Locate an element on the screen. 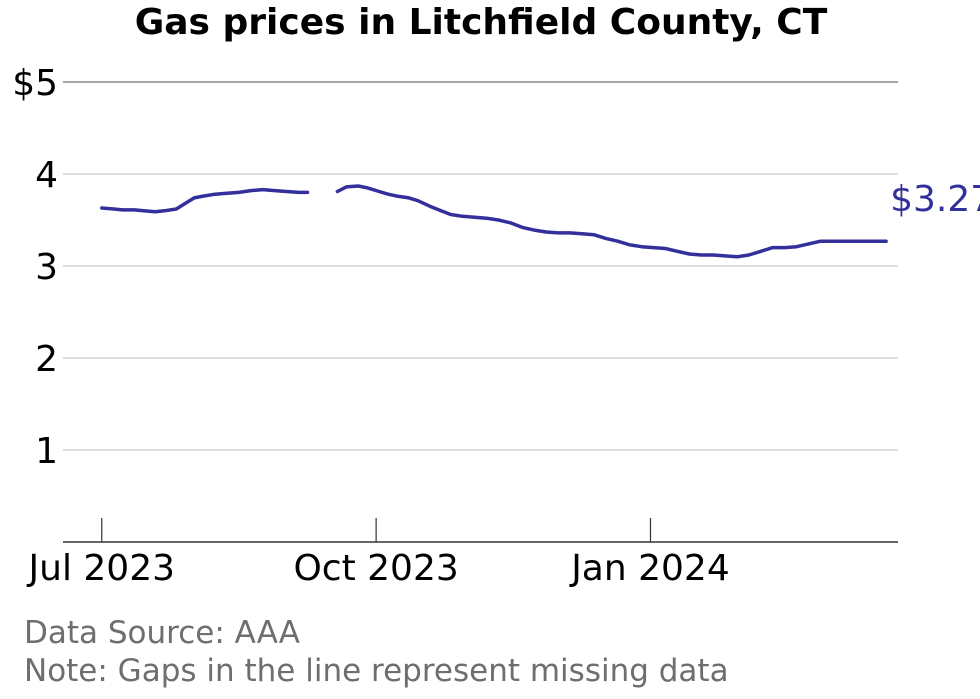 Image resolution: width=980 pixels, height=699 pixels. price-series is located at coordinates (494, 221).